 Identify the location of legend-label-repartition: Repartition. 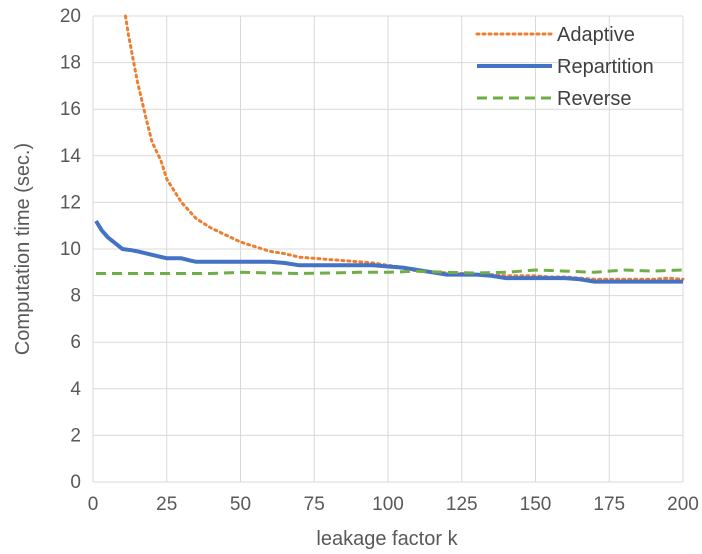
(605, 67).